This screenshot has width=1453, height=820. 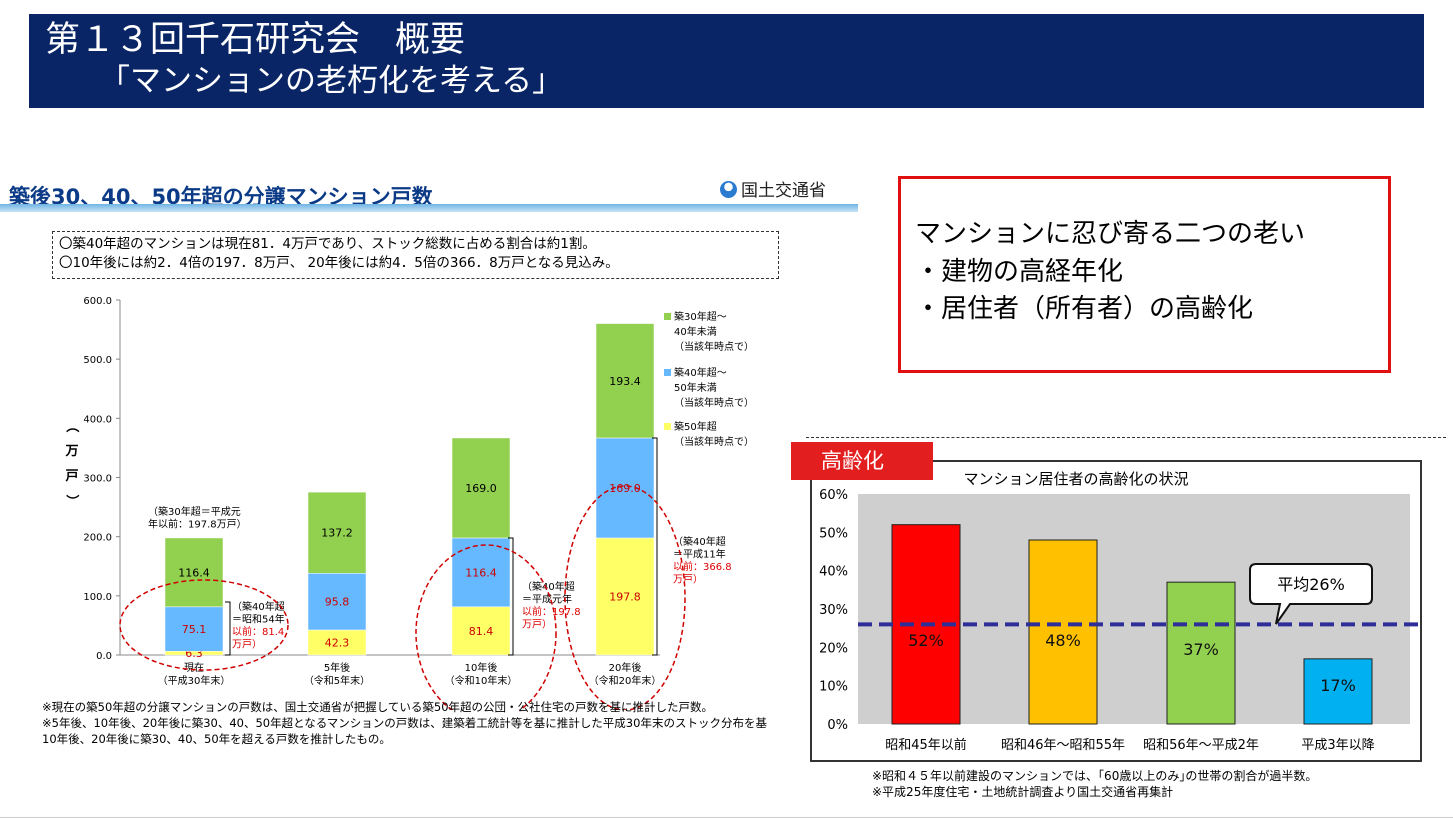 What do you see at coordinates (194, 668) in the screenshot?
I see `x-tick-label: 現在` at bounding box center [194, 668].